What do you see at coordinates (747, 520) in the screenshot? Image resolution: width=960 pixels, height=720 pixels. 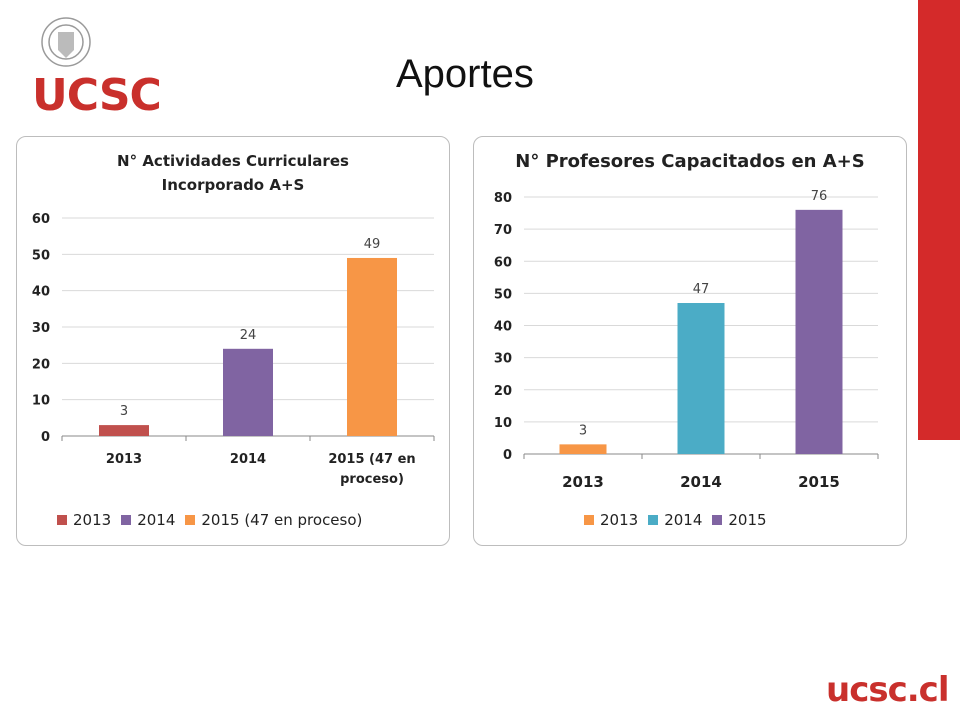 I see `legend-label: 2015` at bounding box center [747, 520].